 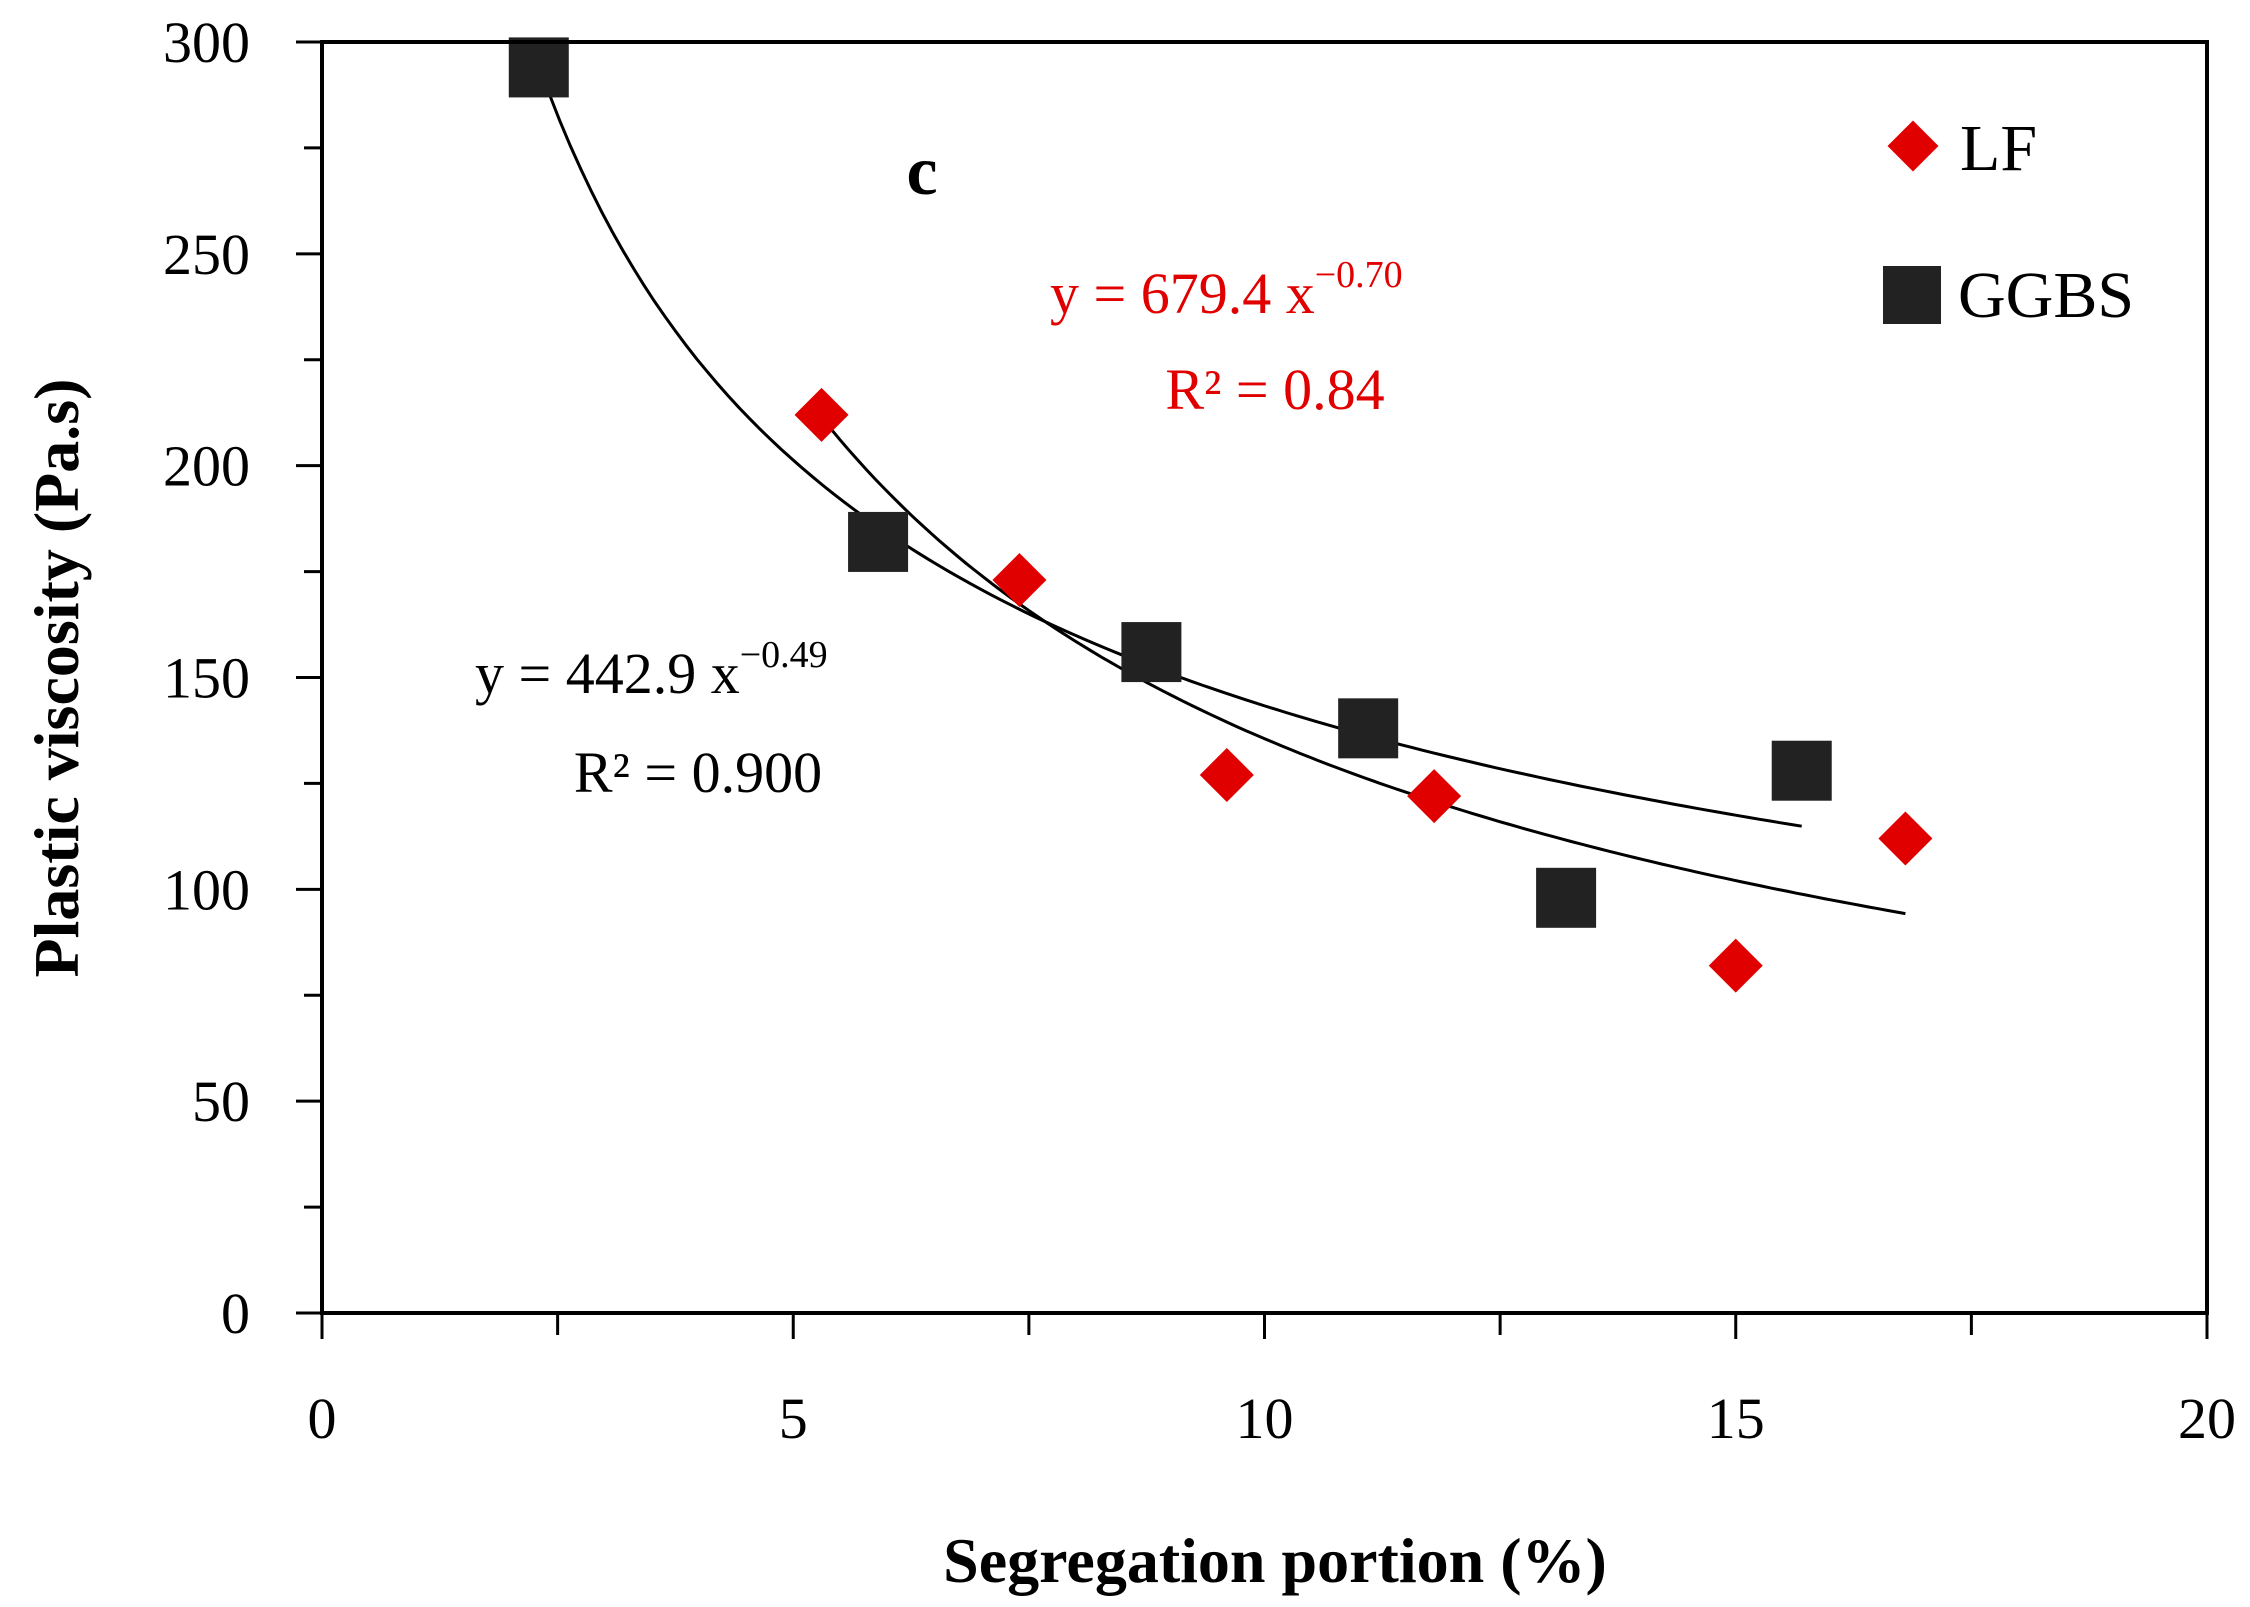 What do you see at coordinates (1359, 275) in the screenshot?
I see `lf-equation-exponent: −0.70` at bounding box center [1359, 275].